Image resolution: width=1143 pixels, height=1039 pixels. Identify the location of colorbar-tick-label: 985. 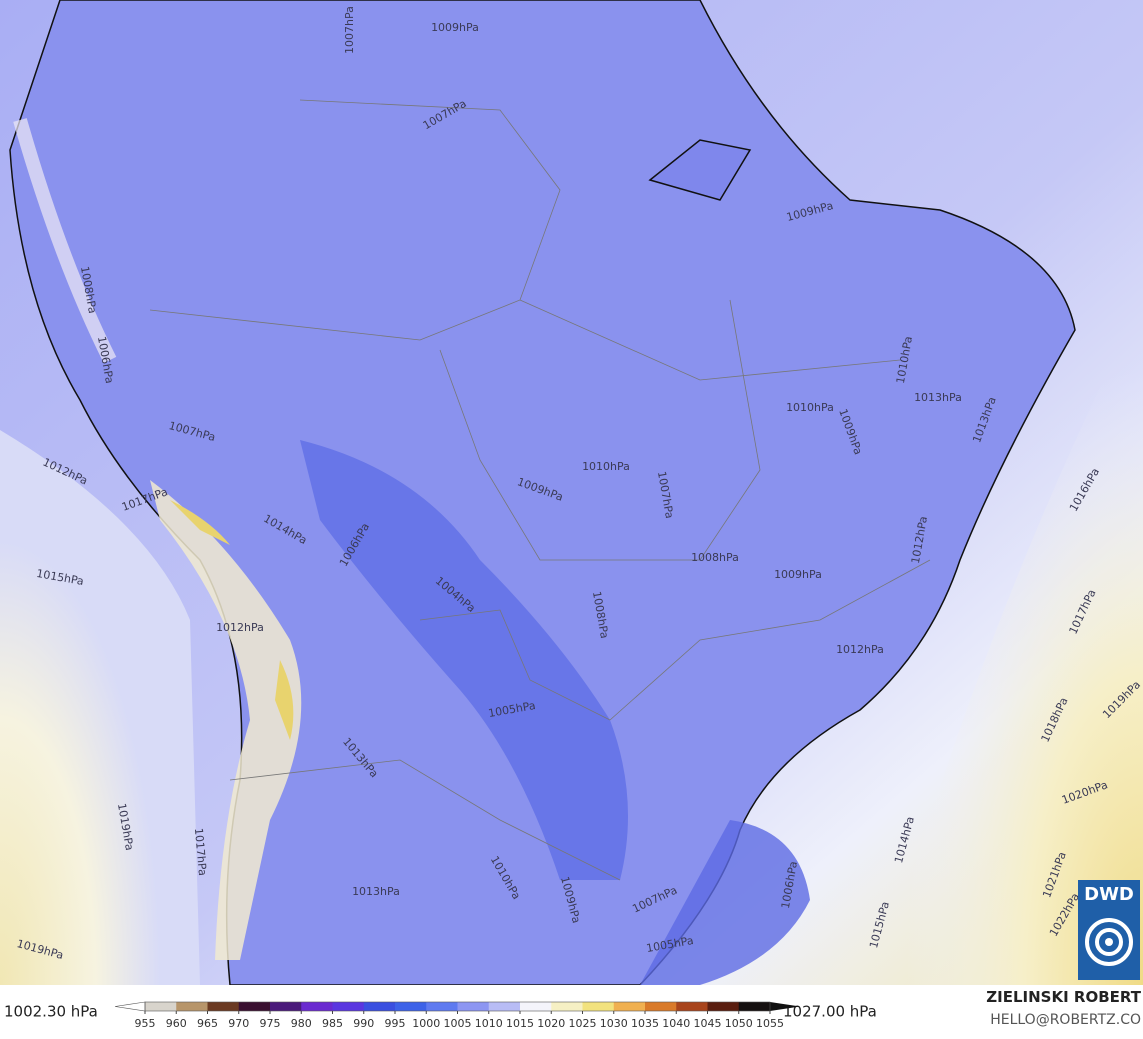
(332, 1023).